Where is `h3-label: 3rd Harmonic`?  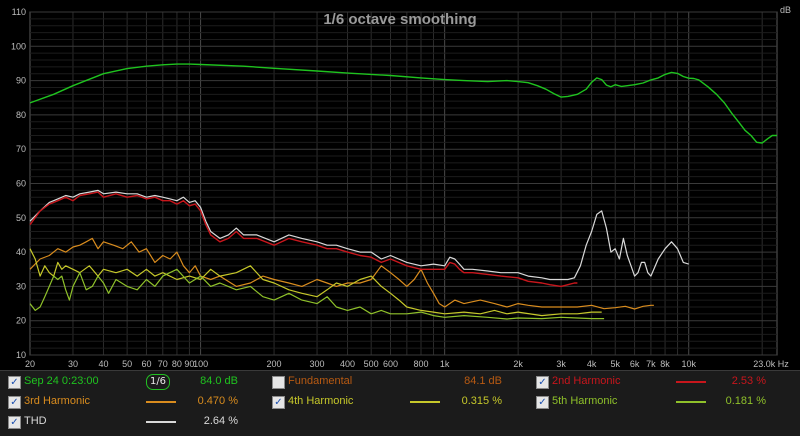
h3-label: 3rd Harmonic is located at coordinates (57, 401).